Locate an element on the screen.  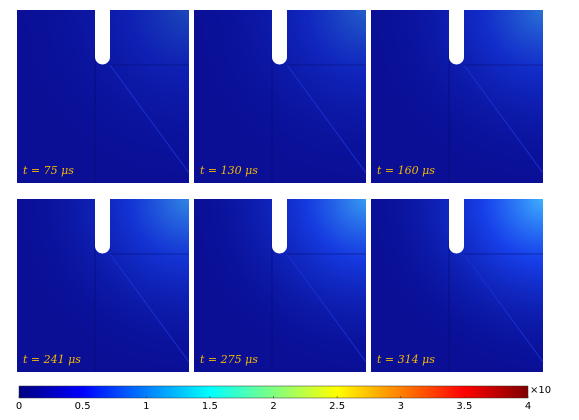
panel: t = 241 μs is located at coordinates (103, 285).